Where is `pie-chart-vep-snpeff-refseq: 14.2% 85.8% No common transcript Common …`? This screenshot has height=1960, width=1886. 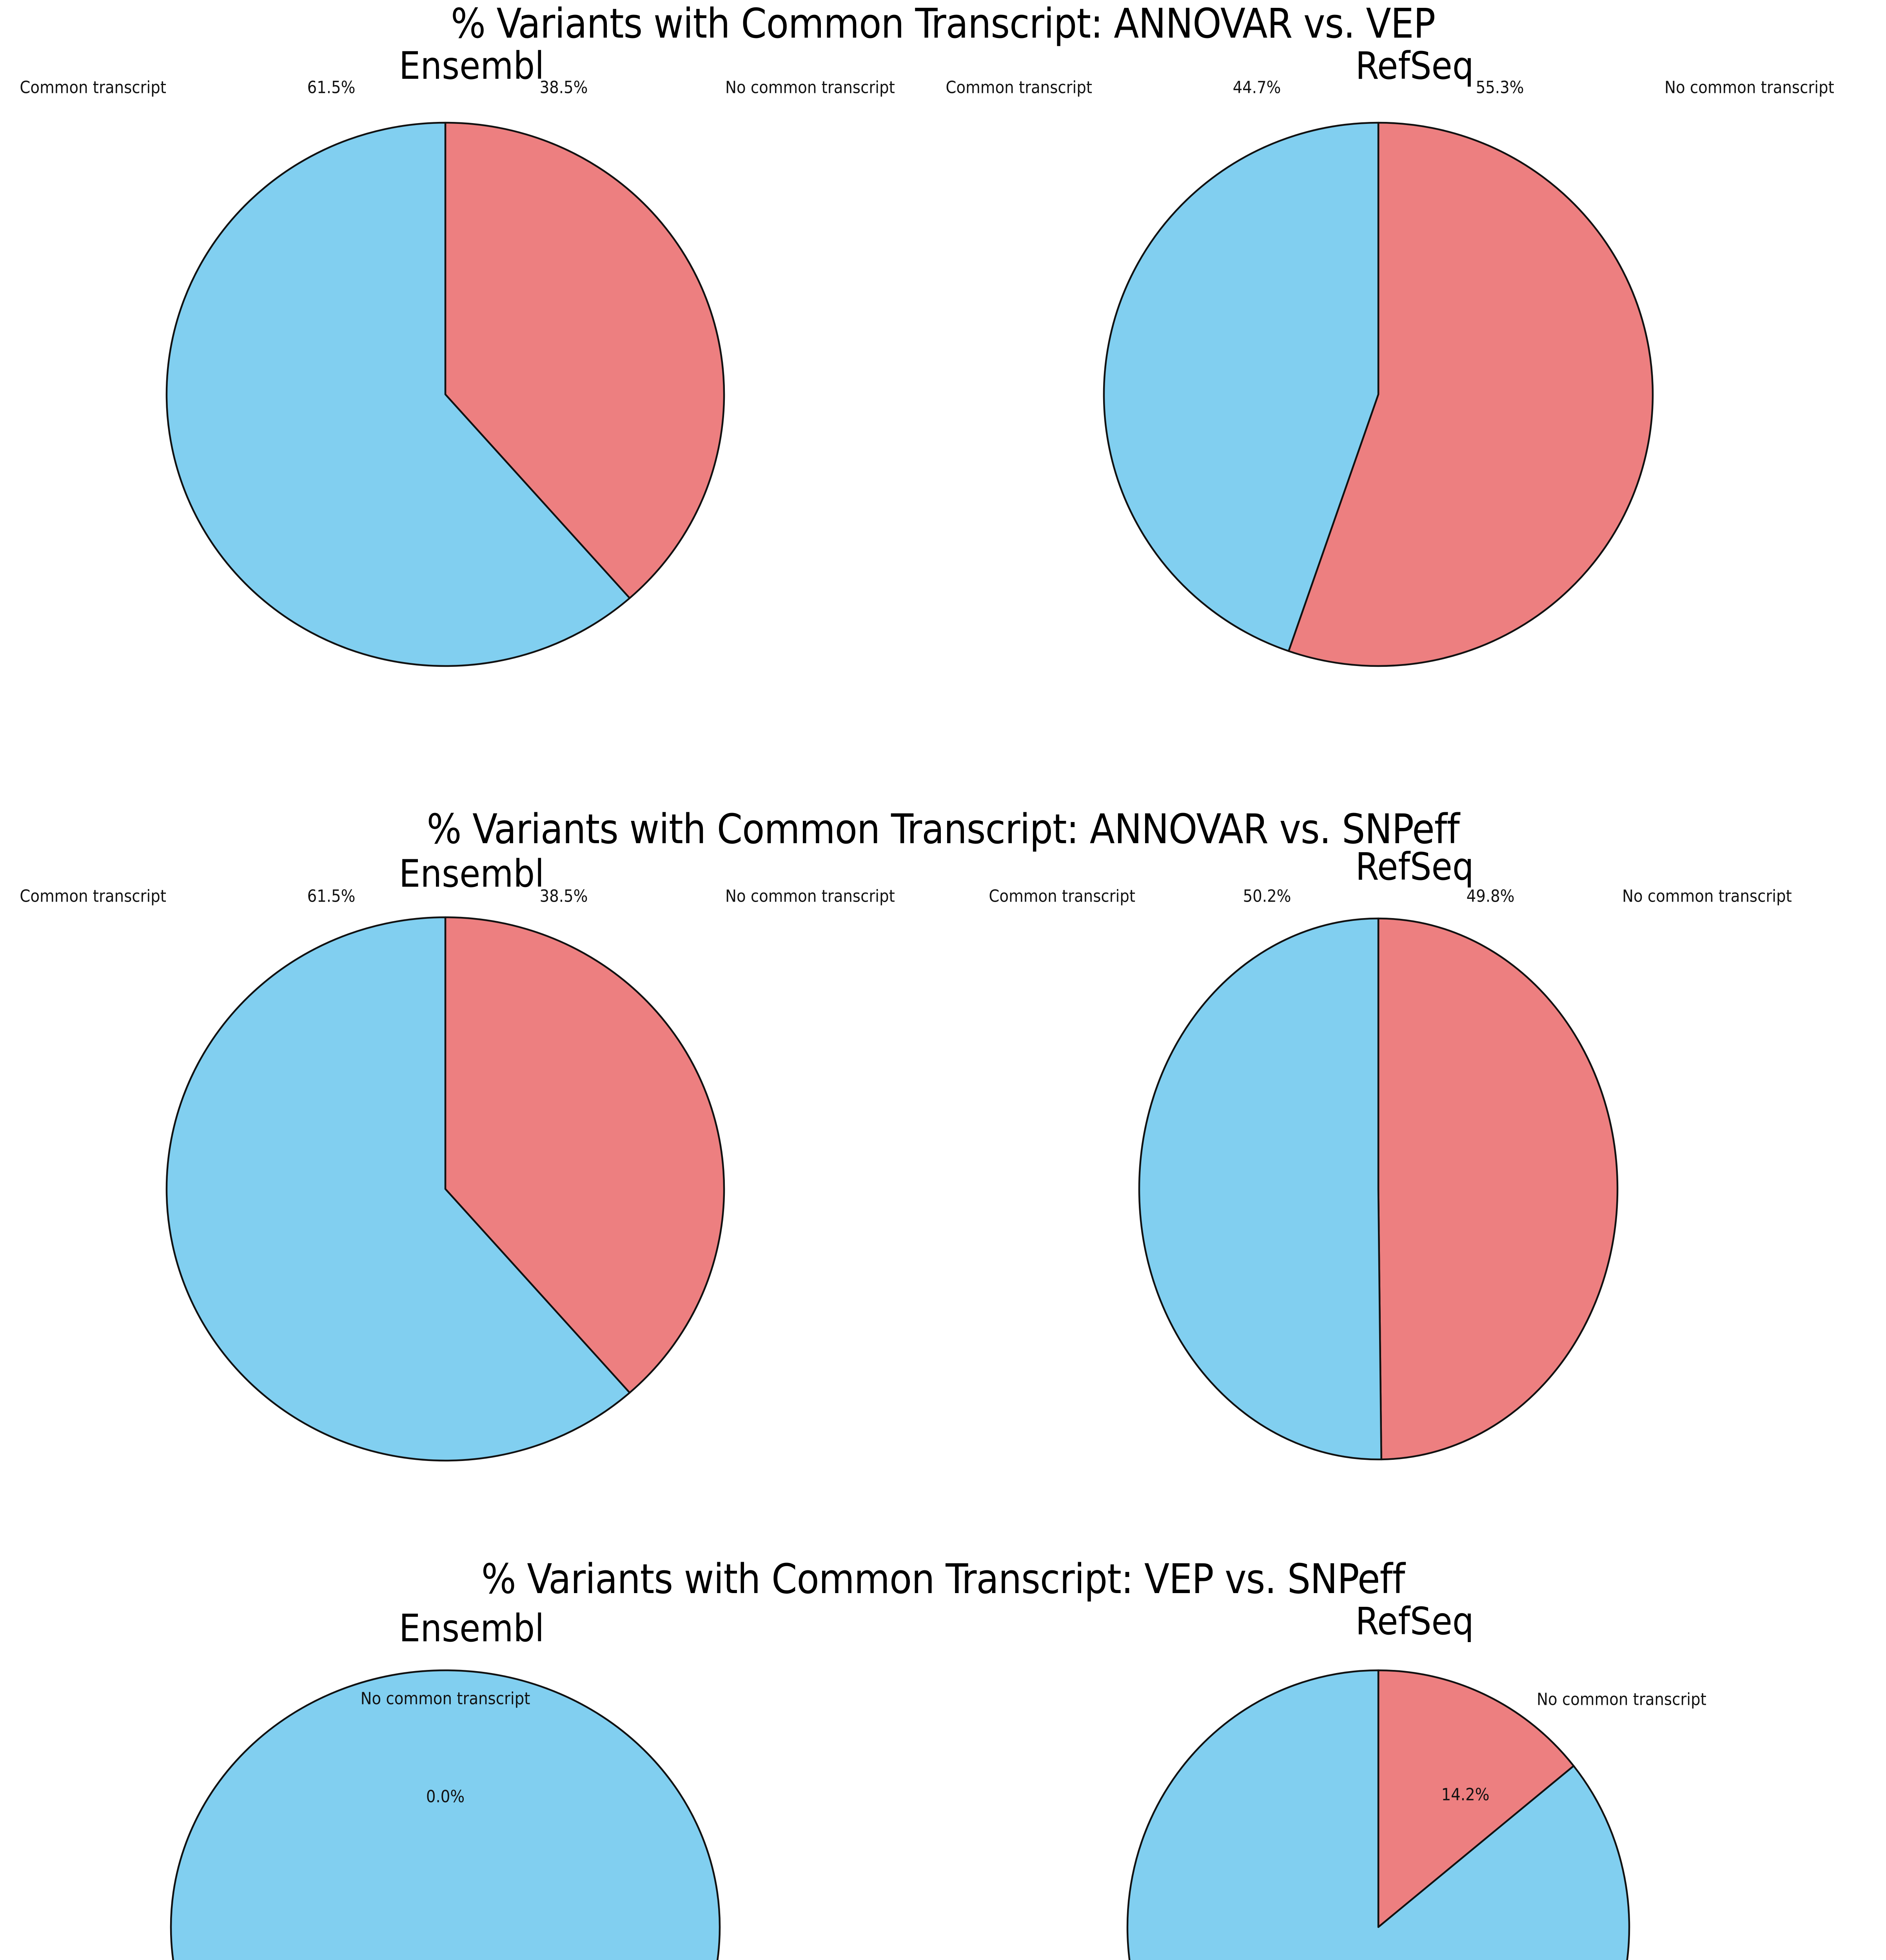 pie-chart-vep-snpeff-refseq: 14.2% 85.8% No common transcript Common … is located at coordinates (1415, 1809).